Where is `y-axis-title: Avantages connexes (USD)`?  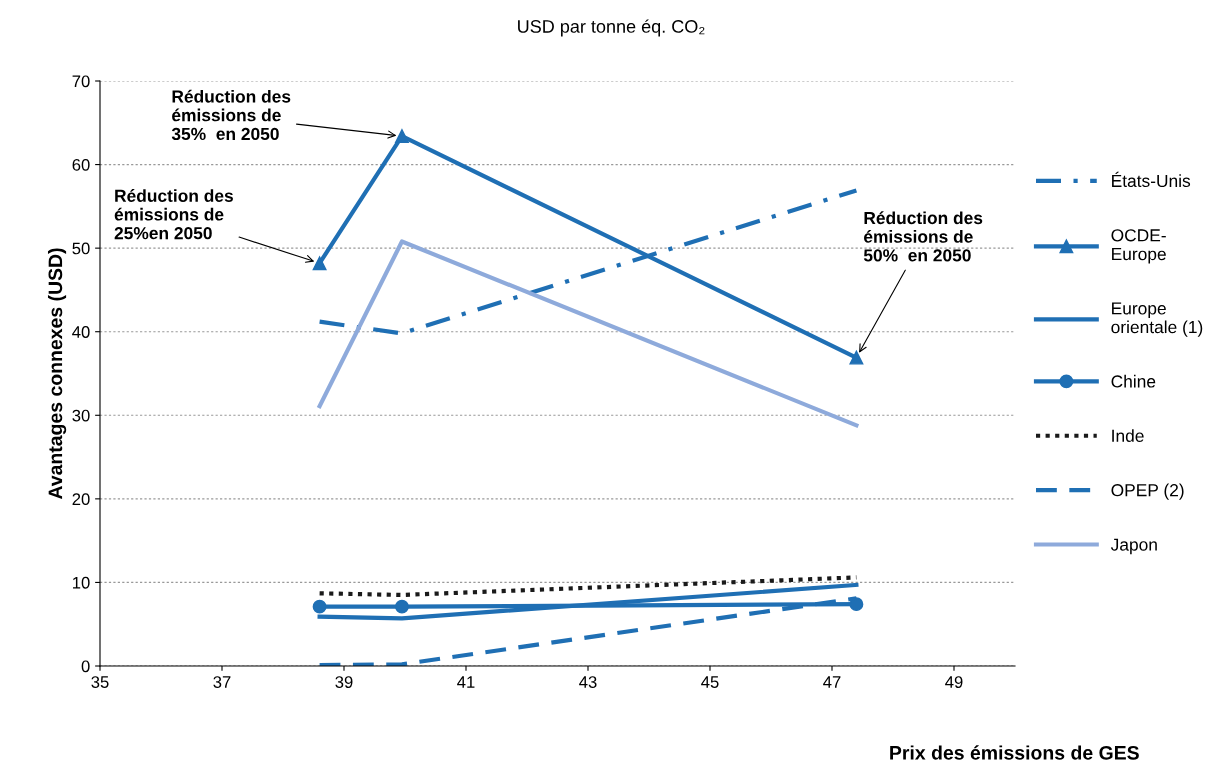 y-axis-title: Avantages connexes (USD) is located at coordinates (57, 374).